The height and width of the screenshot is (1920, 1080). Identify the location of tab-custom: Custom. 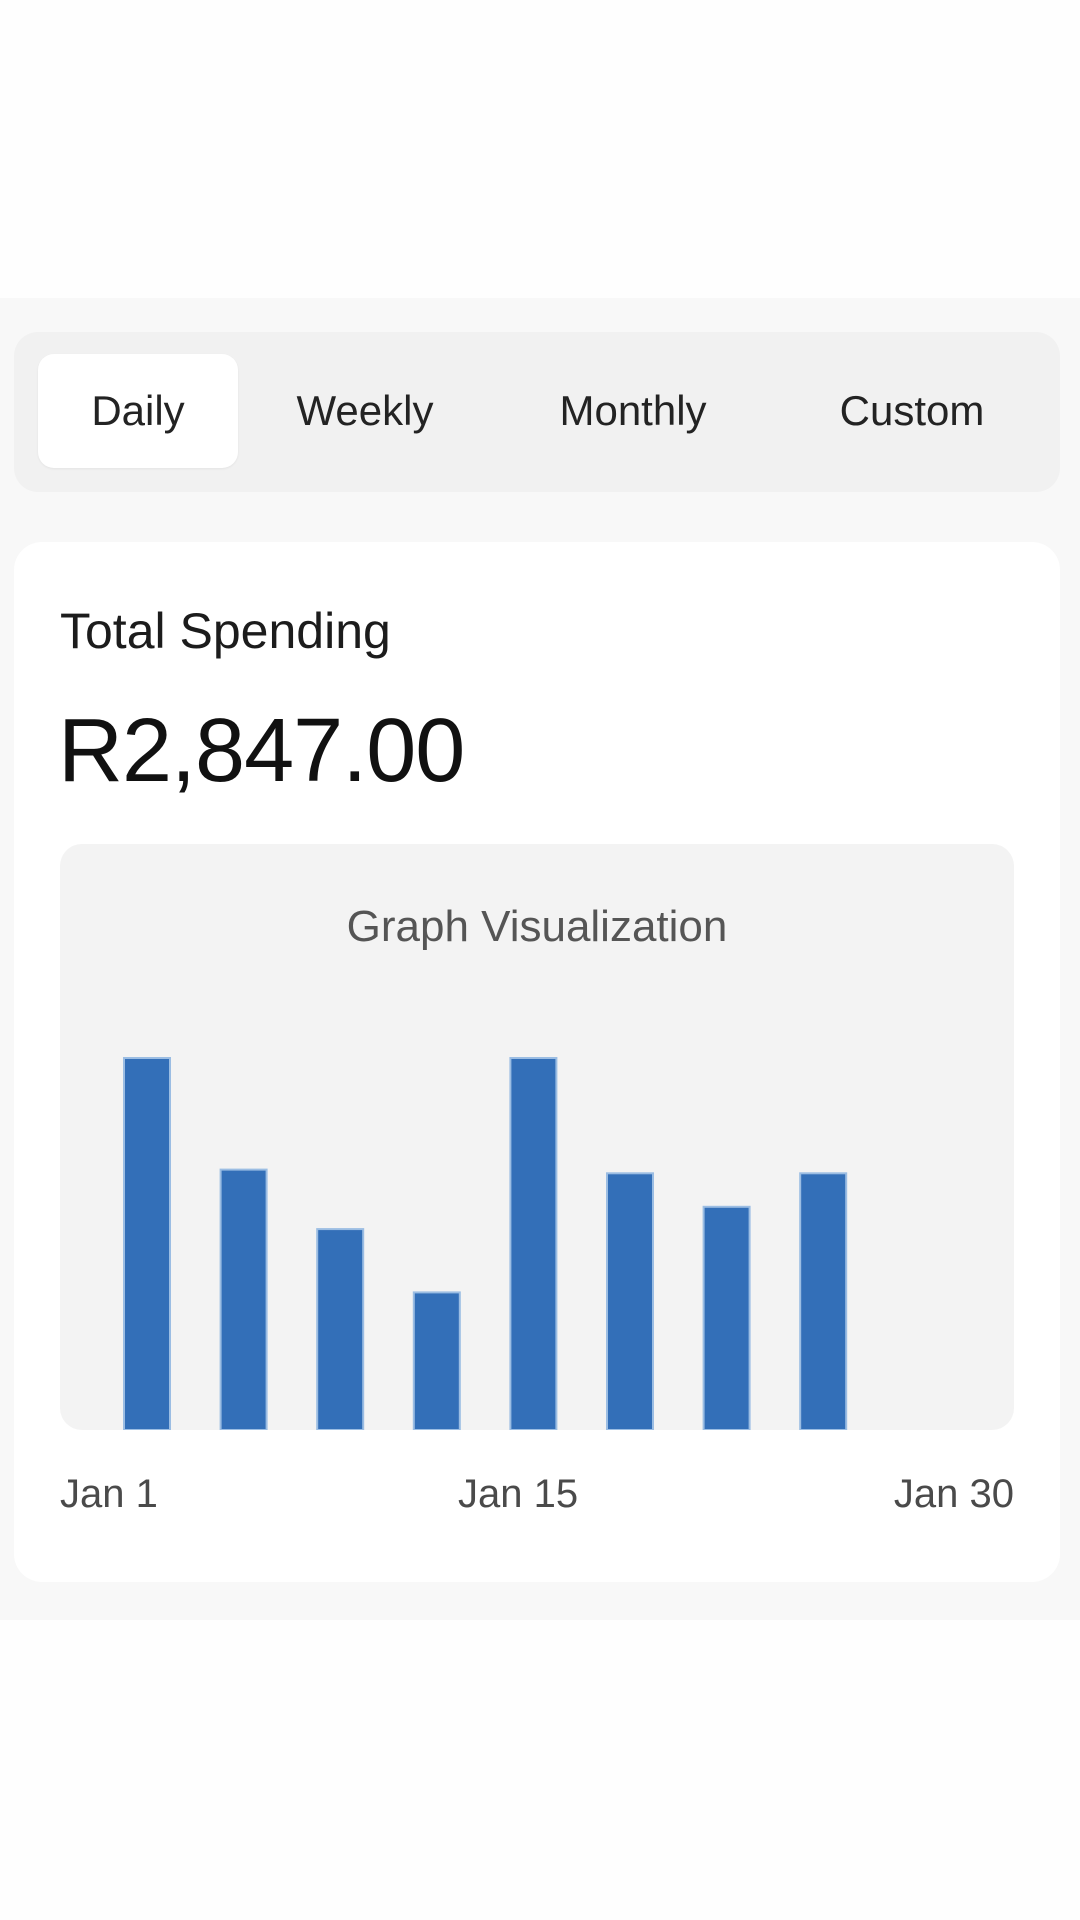
(912, 410).